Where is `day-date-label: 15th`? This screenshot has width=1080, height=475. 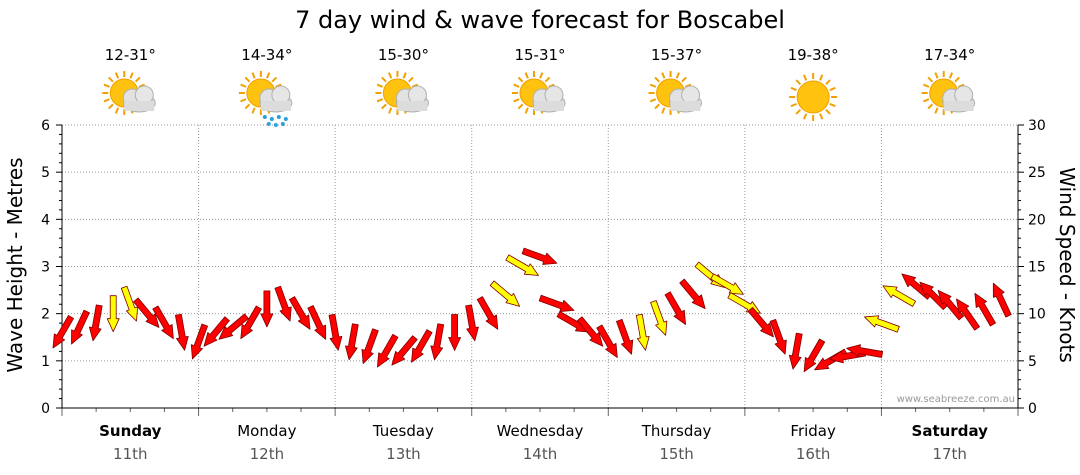 day-date-label: 15th is located at coordinates (676, 454).